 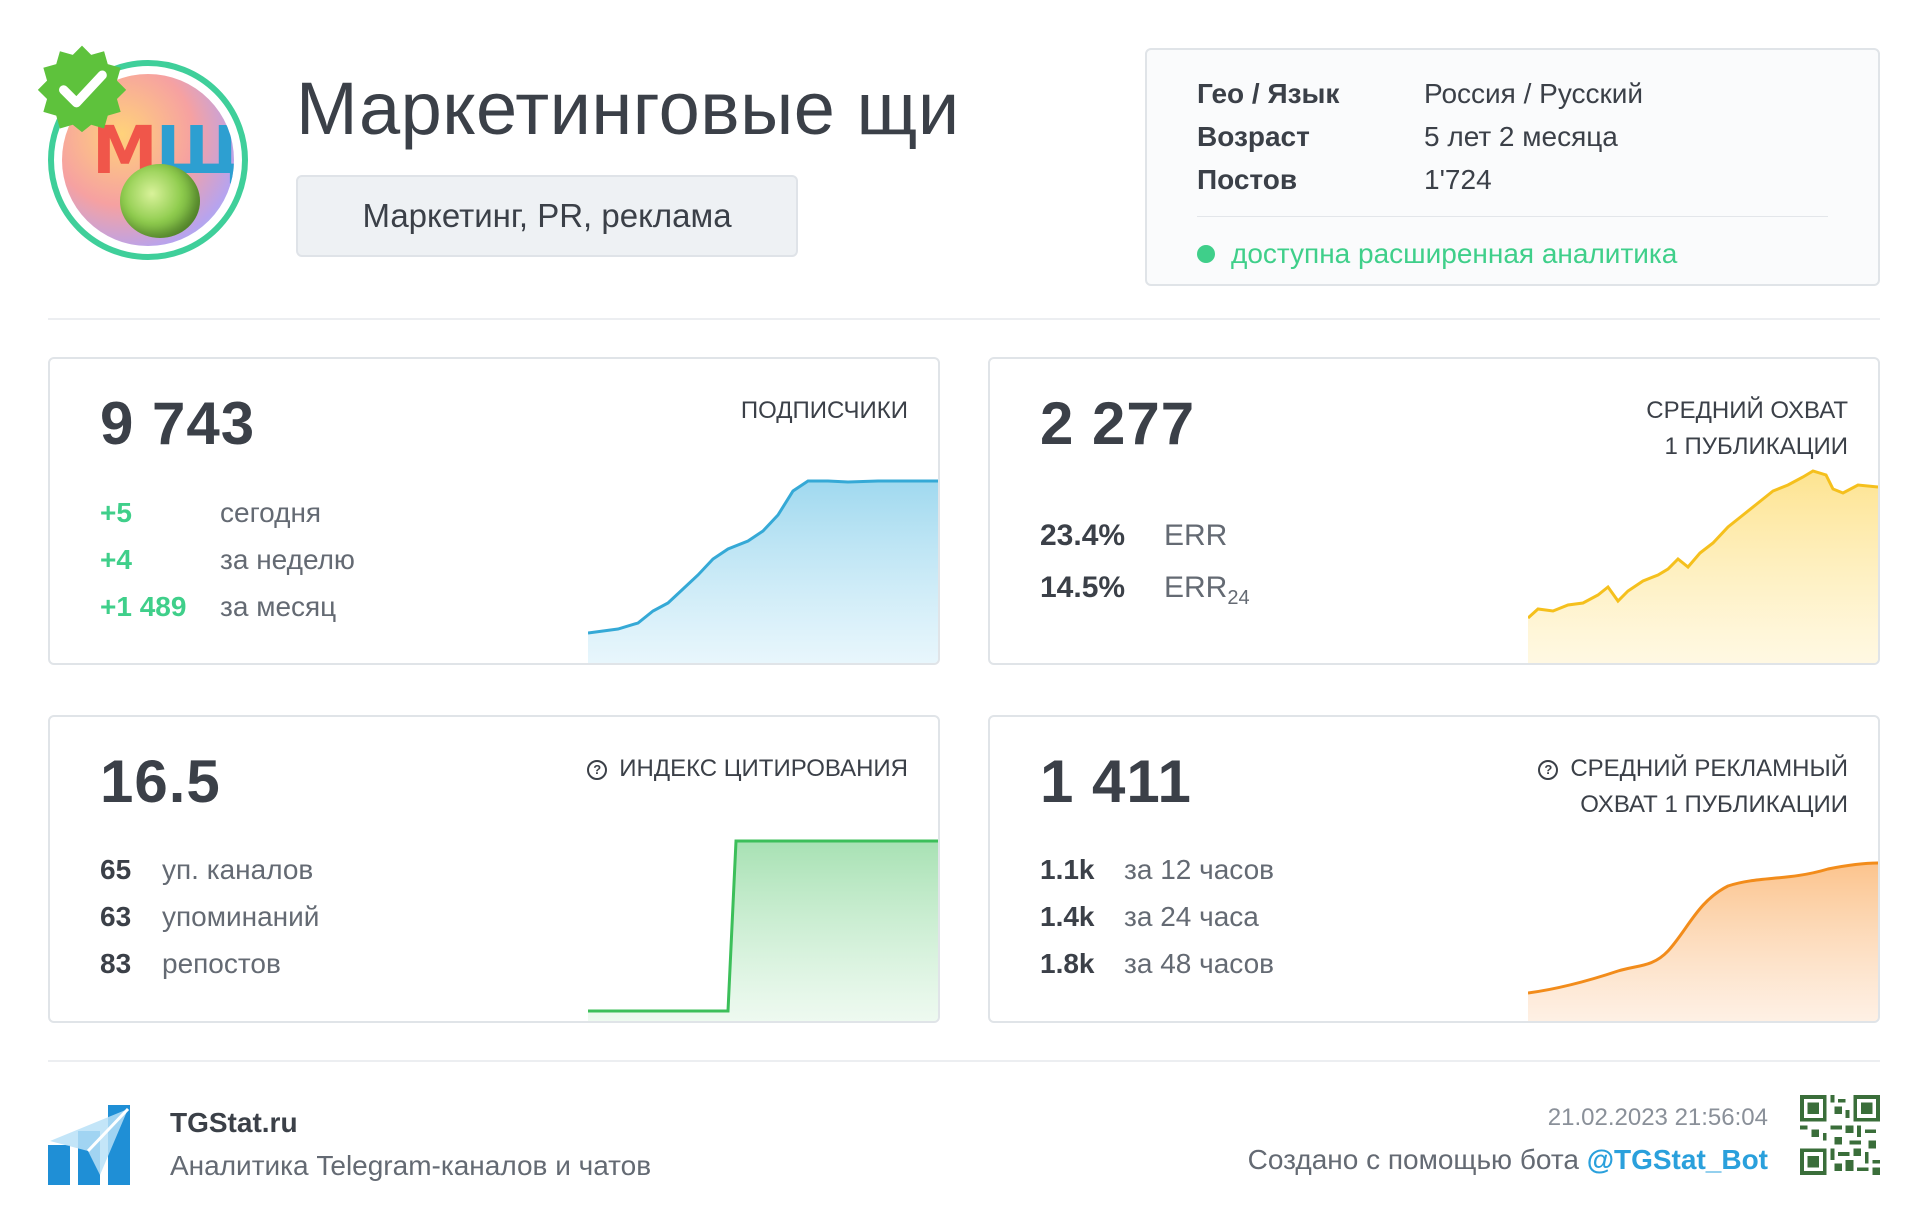 I want to click on mentions-num: 63, so click(x=116, y=916).